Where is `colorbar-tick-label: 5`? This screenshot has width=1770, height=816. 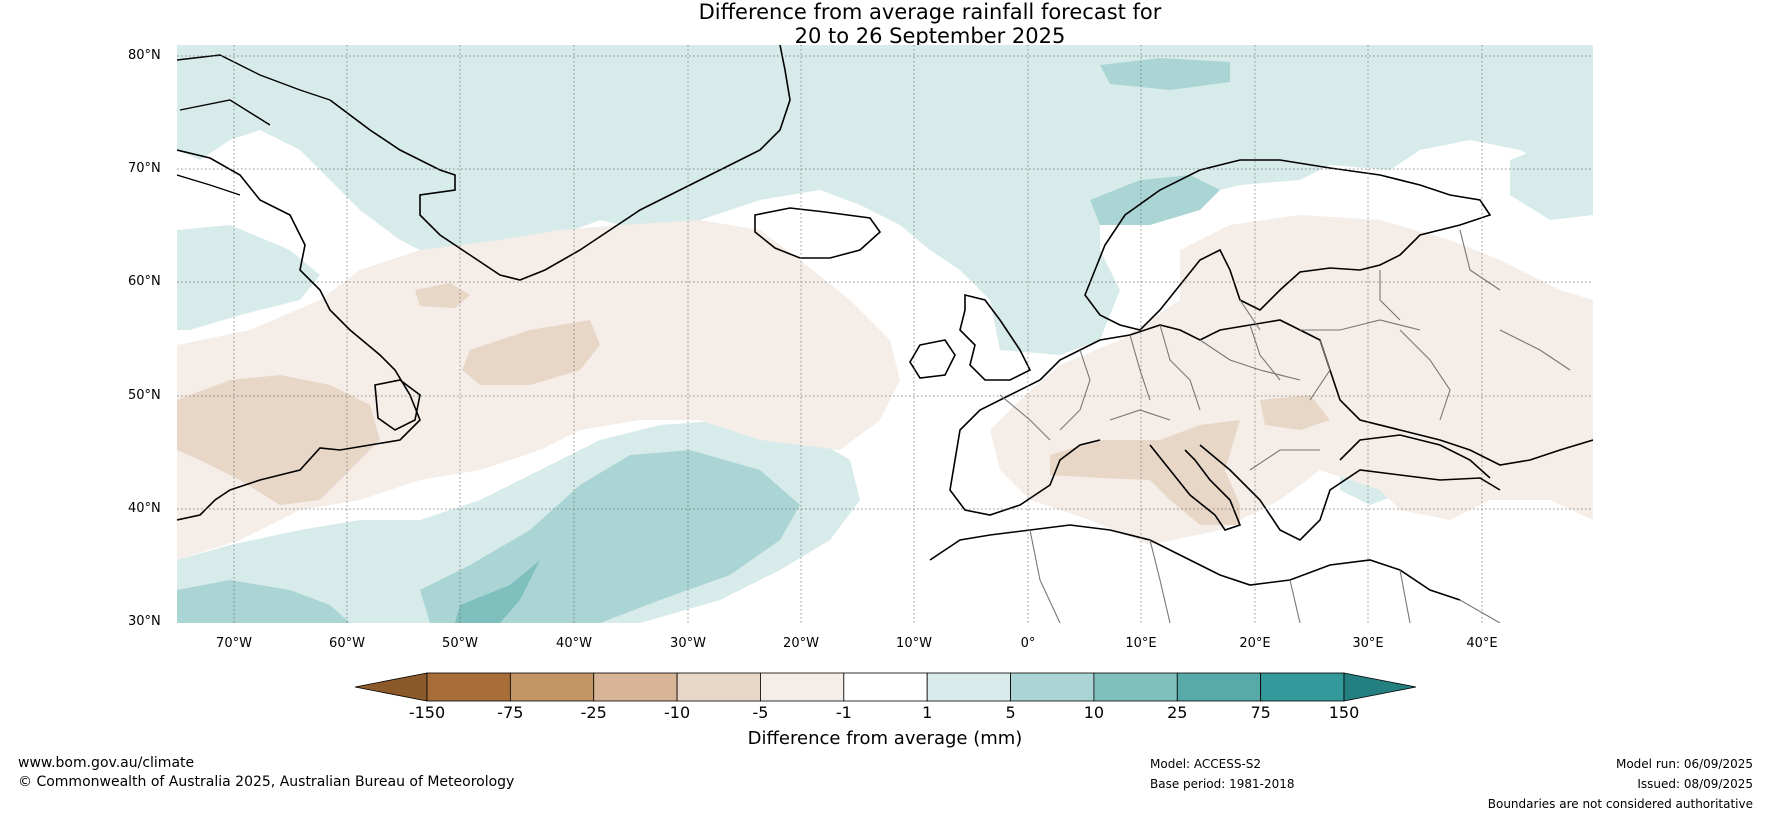
colorbar-tick-label: 5 is located at coordinates (1010, 712).